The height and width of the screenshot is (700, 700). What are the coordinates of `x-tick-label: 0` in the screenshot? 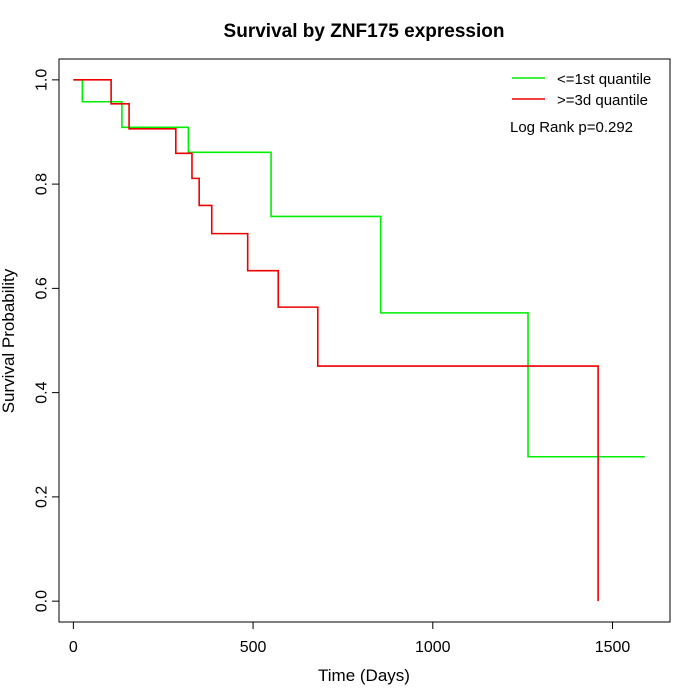 It's located at (73, 647).